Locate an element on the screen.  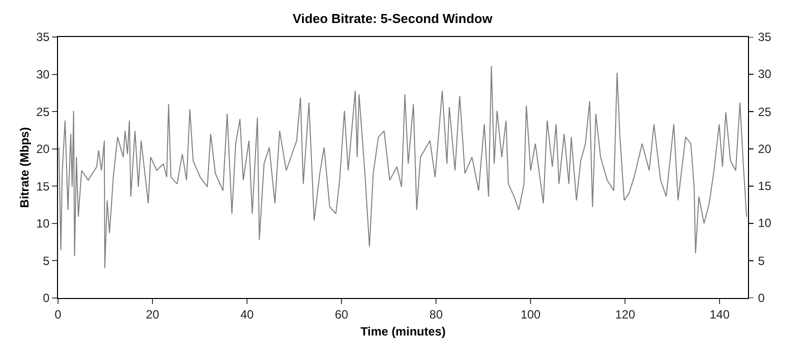
y-tick-label: 20 is located at coordinates (43, 149).